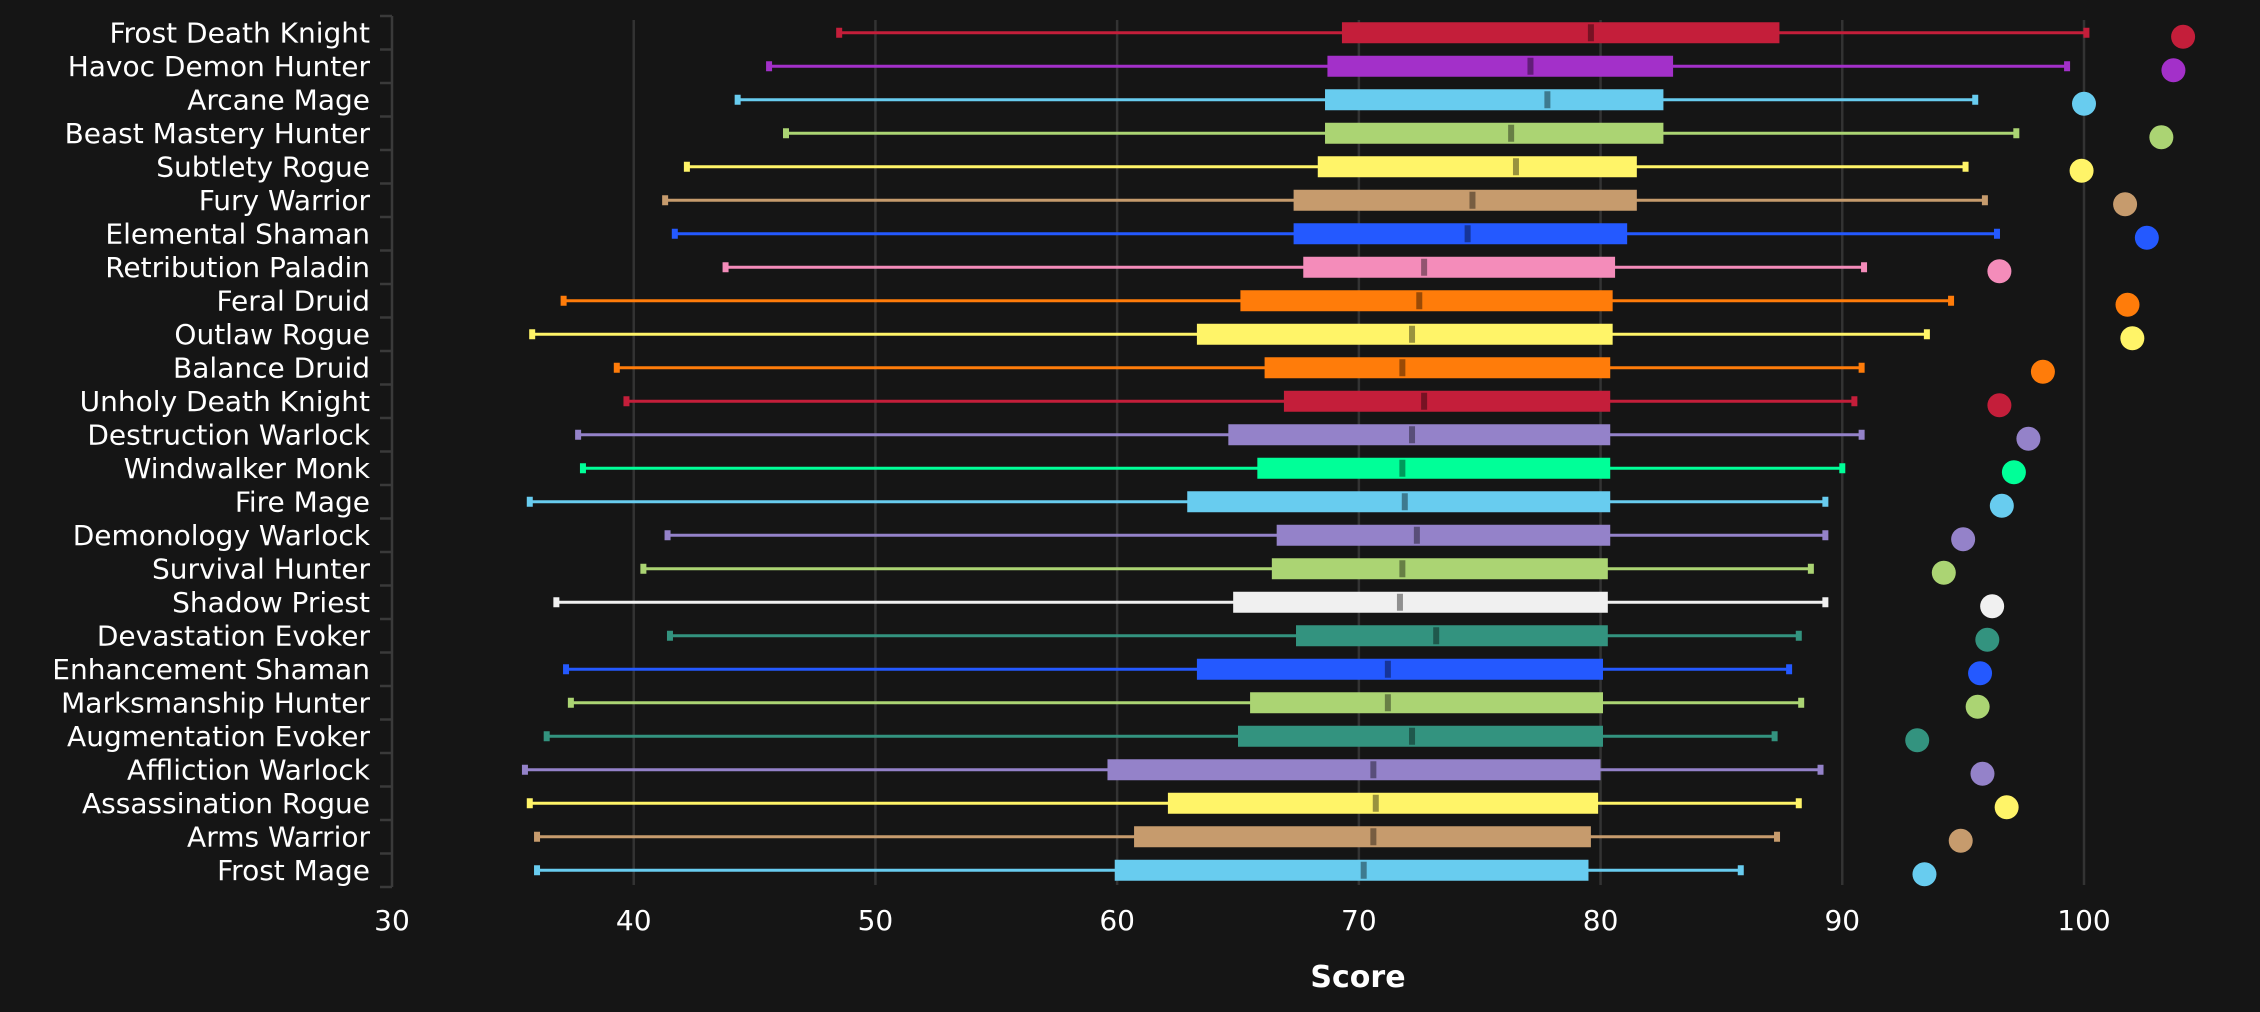 The height and width of the screenshot is (1012, 2260). What do you see at coordinates (225, 401) in the screenshot?
I see `y-tick-label: Unholy Death Knight` at bounding box center [225, 401].